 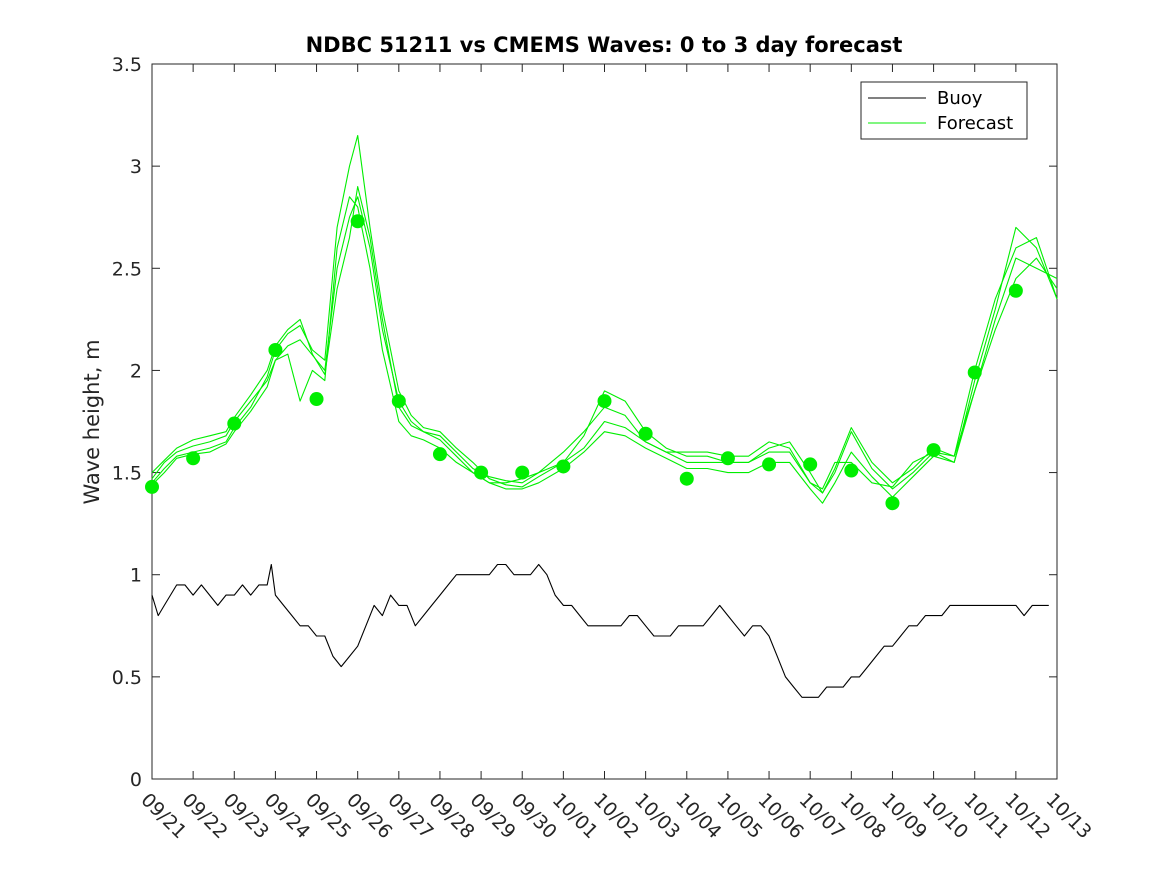 I want to click on x-tick-label: 09/22, so click(x=205, y=816).